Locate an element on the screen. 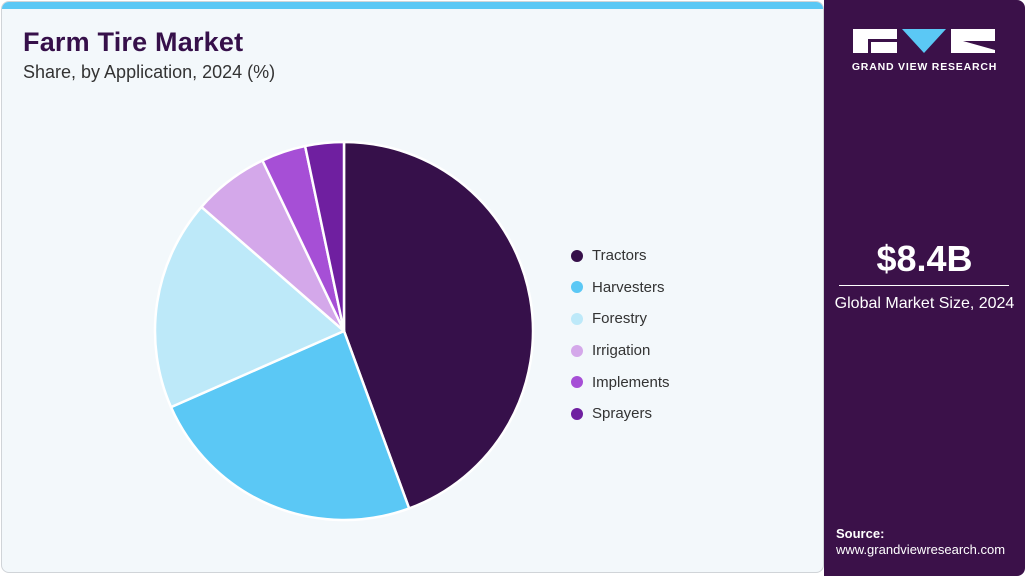 The height and width of the screenshot is (576, 1025). legend-label: Forestry is located at coordinates (620, 319).